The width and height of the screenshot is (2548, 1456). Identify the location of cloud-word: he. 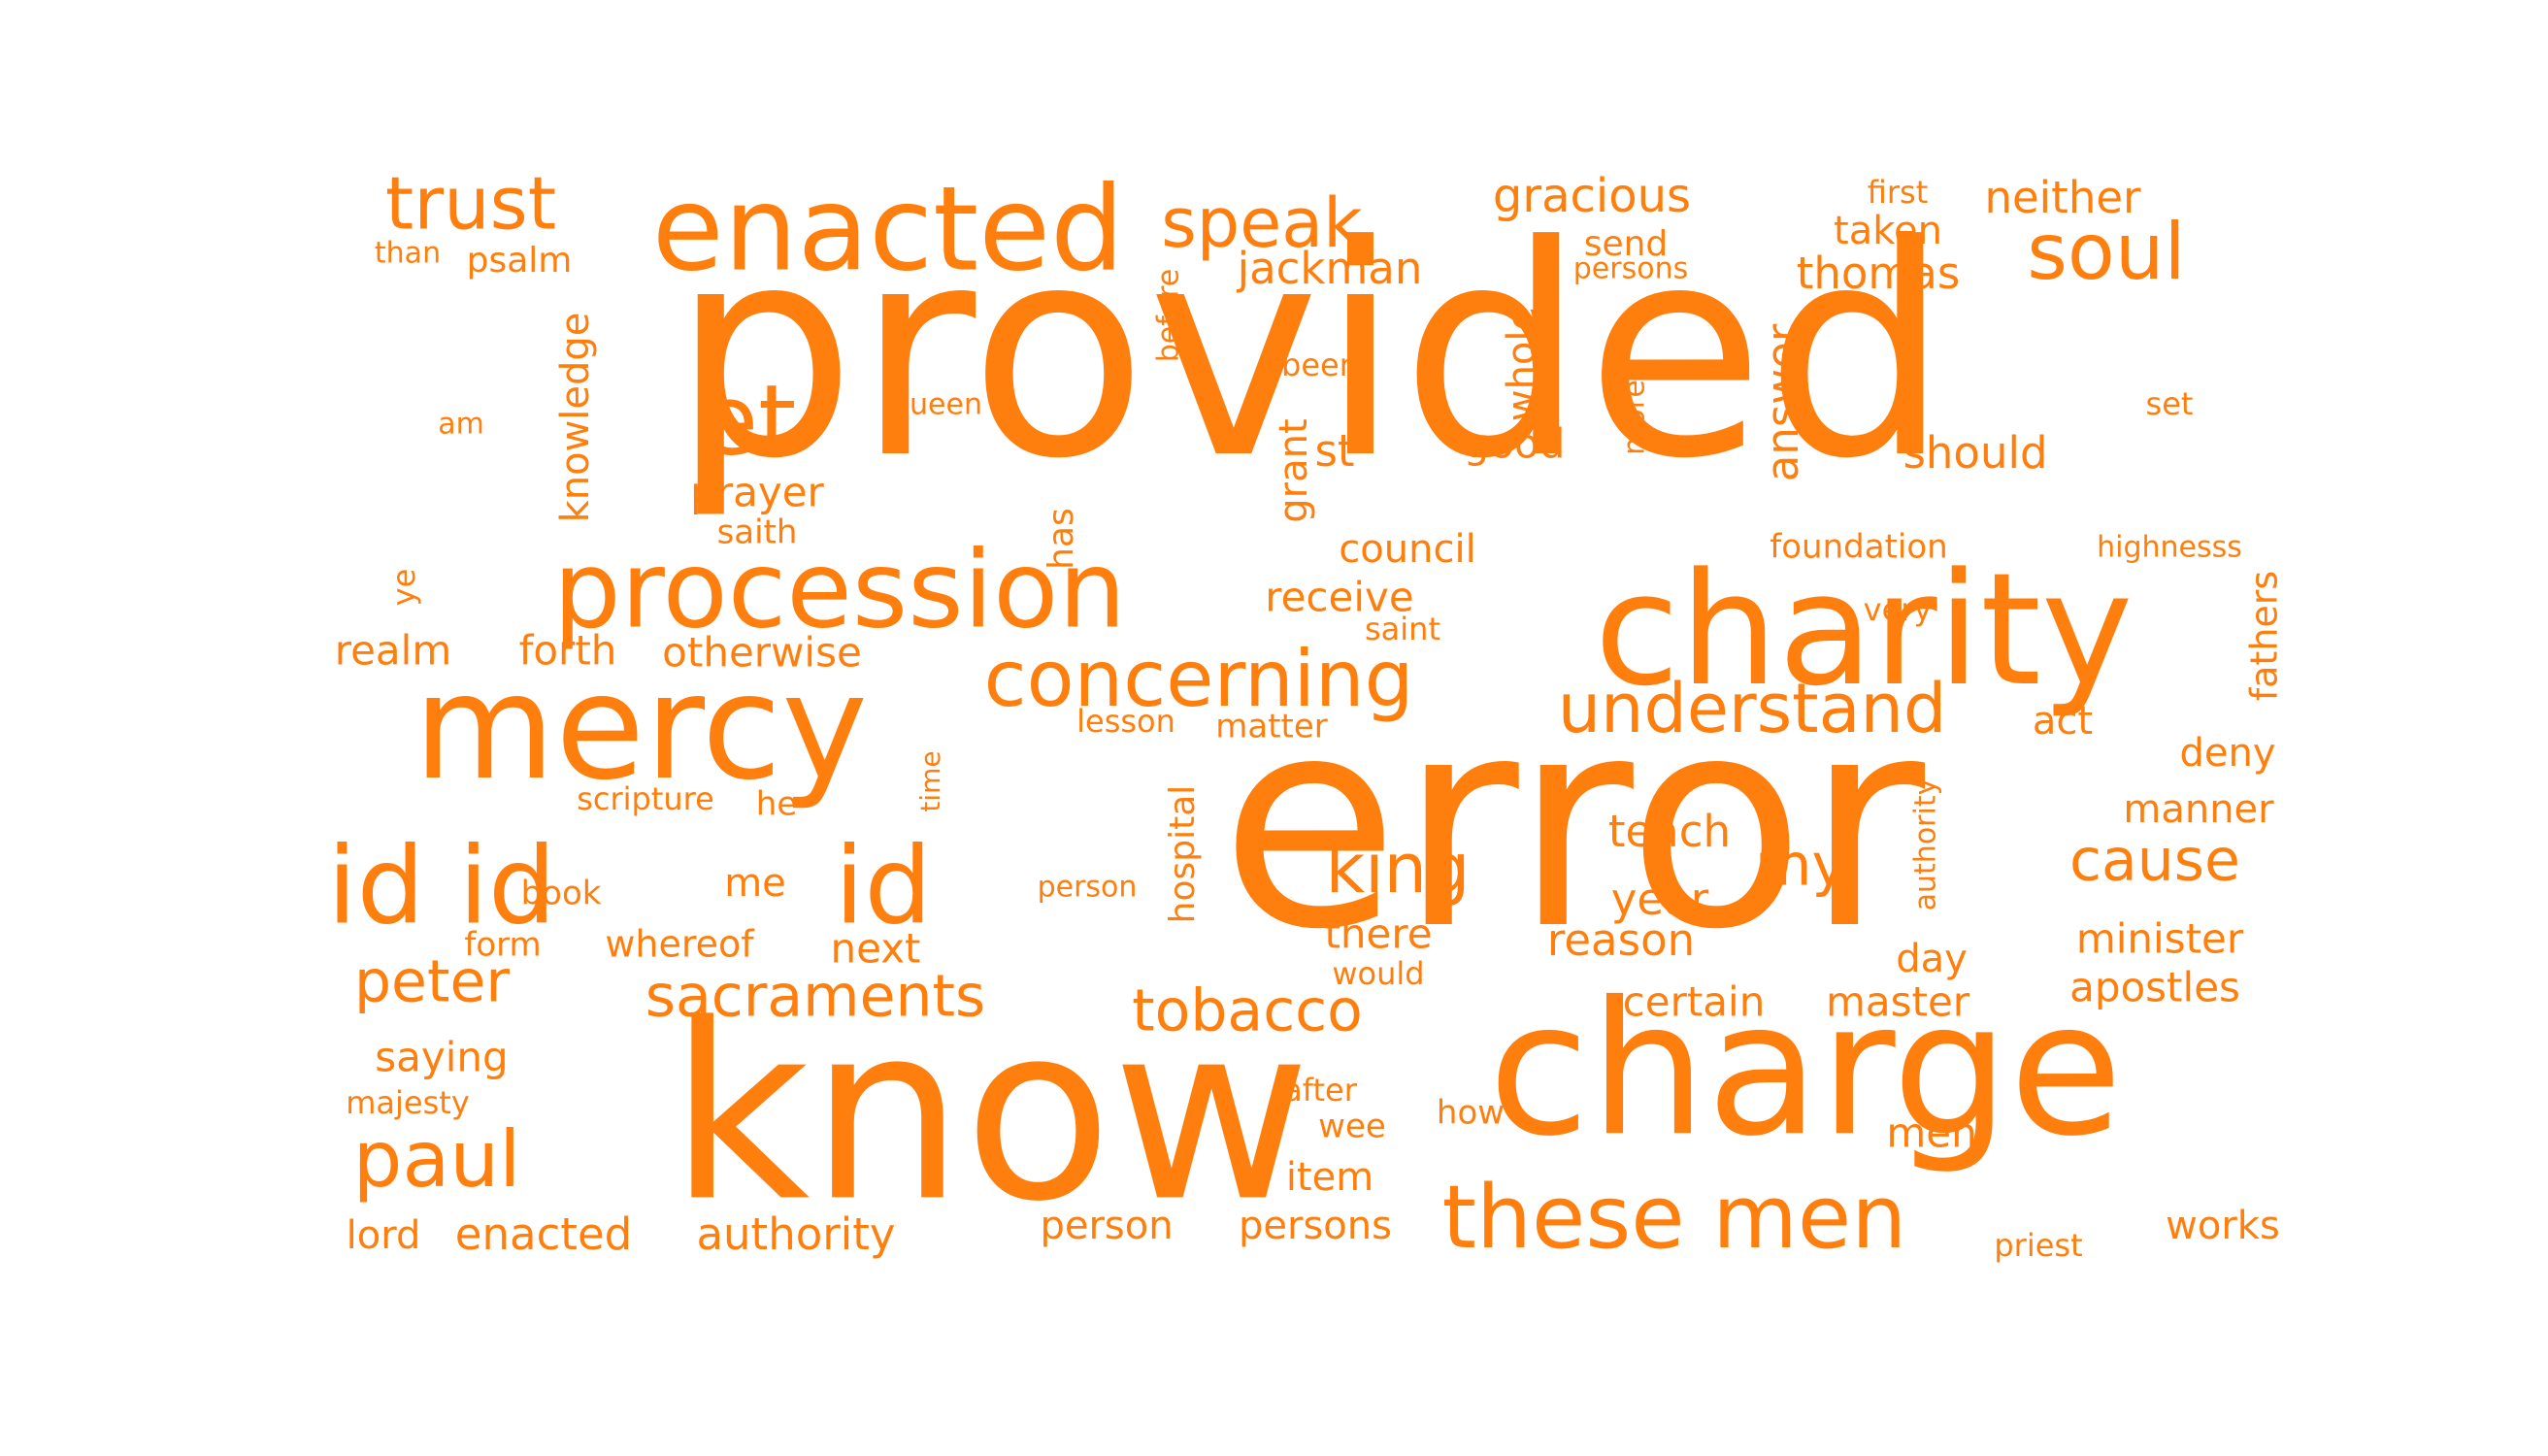
(776, 804).